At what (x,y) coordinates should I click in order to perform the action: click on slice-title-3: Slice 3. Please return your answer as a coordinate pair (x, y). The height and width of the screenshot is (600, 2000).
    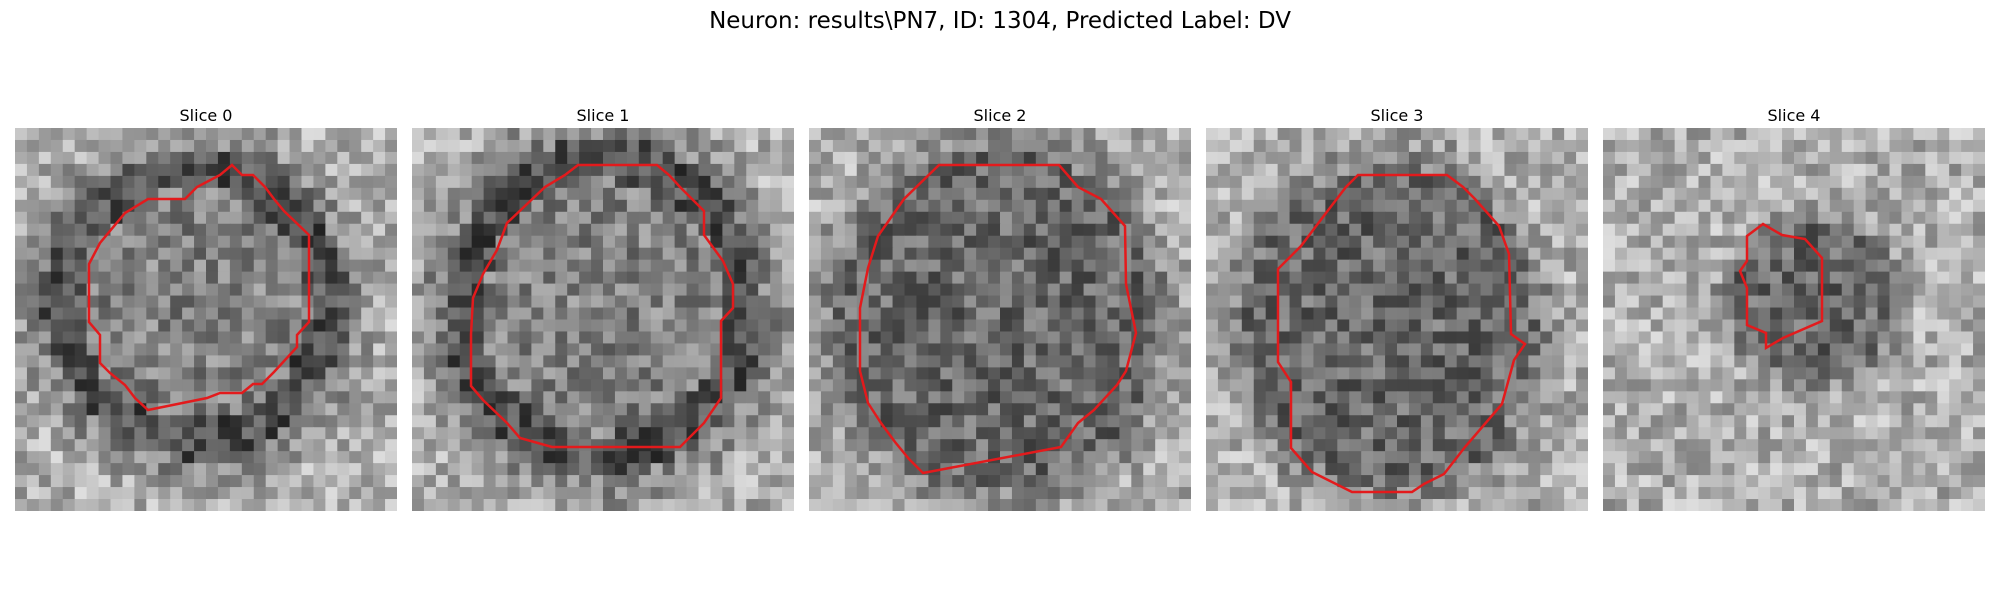
    Looking at the image, I should click on (1397, 115).